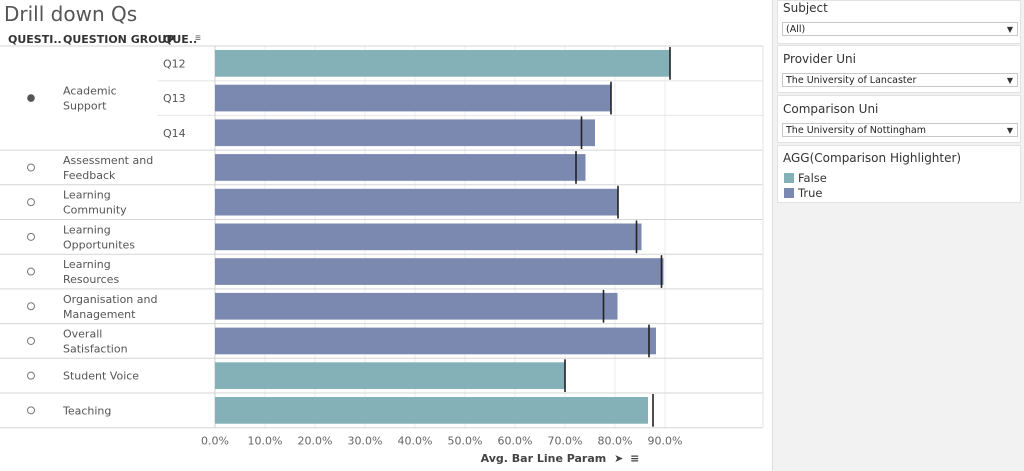 The width and height of the screenshot is (1024, 471). I want to click on x-tick-label: 10.0%, so click(265, 441).